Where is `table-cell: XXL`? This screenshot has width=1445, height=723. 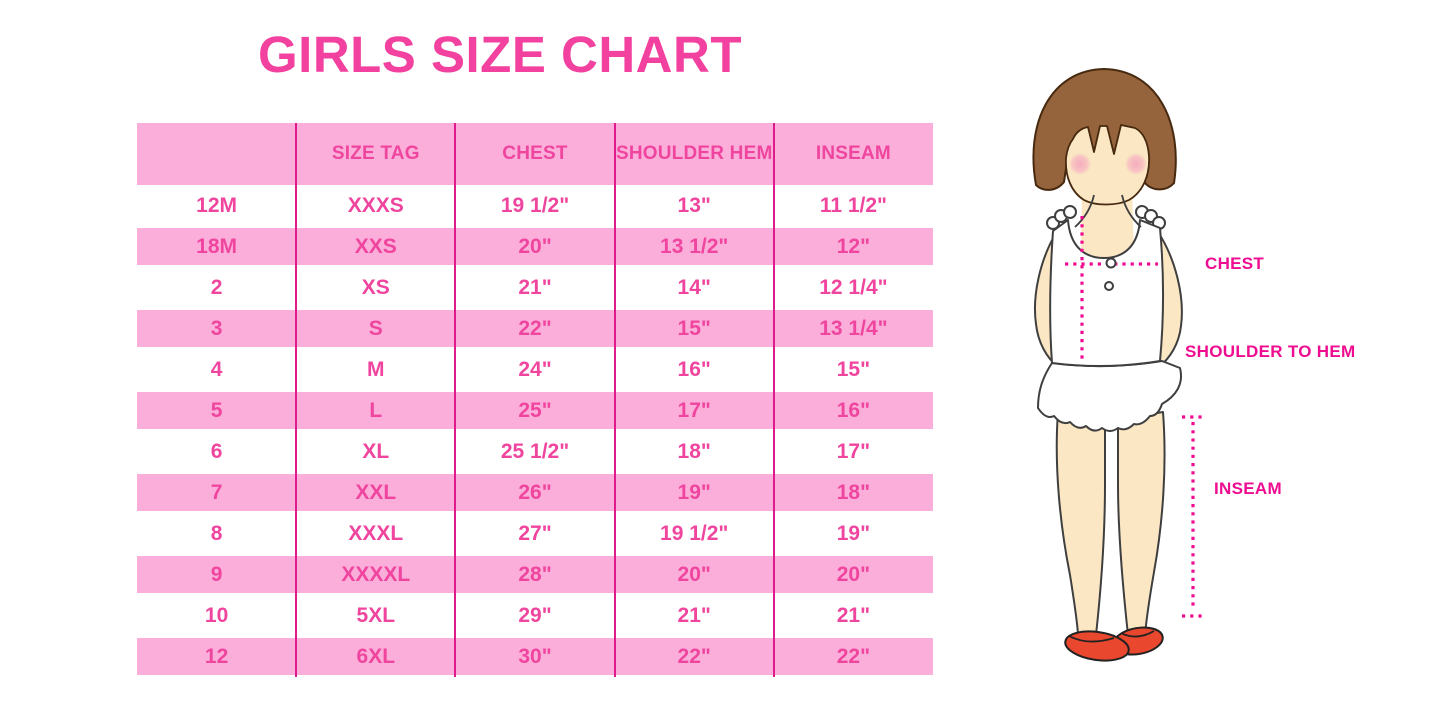
table-cell: XXL is located at coordinates (376, 492).